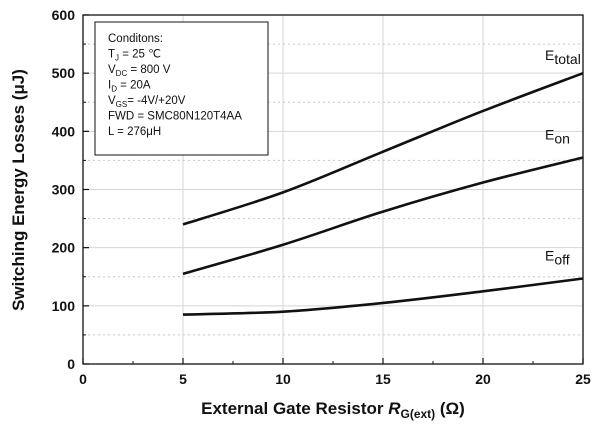 The image size is (593, 426). I want to click on x-axis-title: External Gate Resistor RG(ext) (Ω), so click(333, 410).